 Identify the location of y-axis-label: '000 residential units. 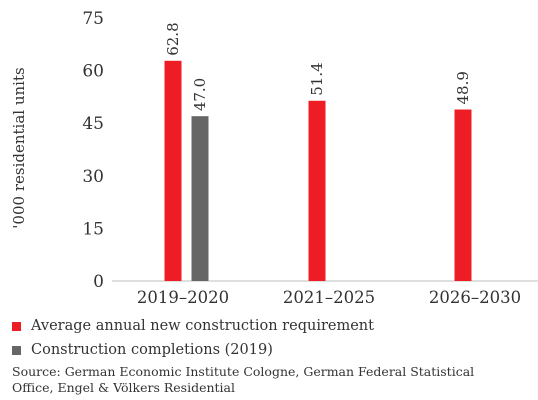
(19, 147).